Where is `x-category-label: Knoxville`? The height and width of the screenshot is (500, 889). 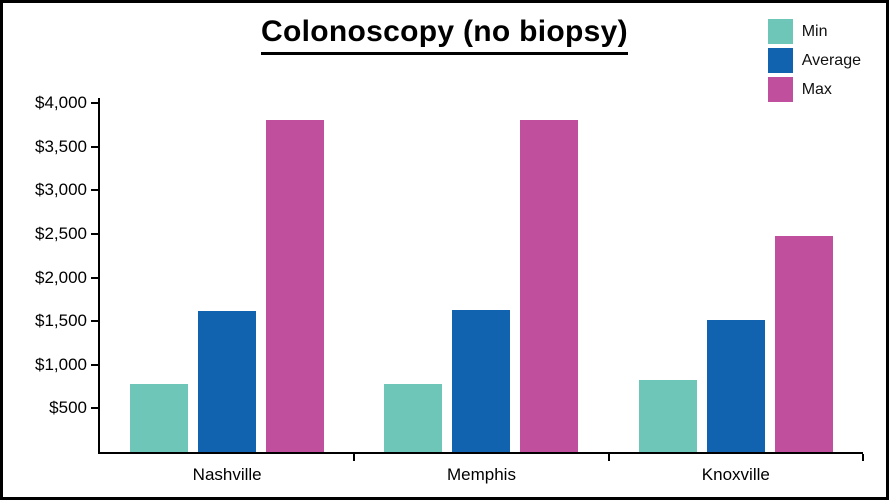
x-category-label: Knoxville is located at coordinates (735, 474).